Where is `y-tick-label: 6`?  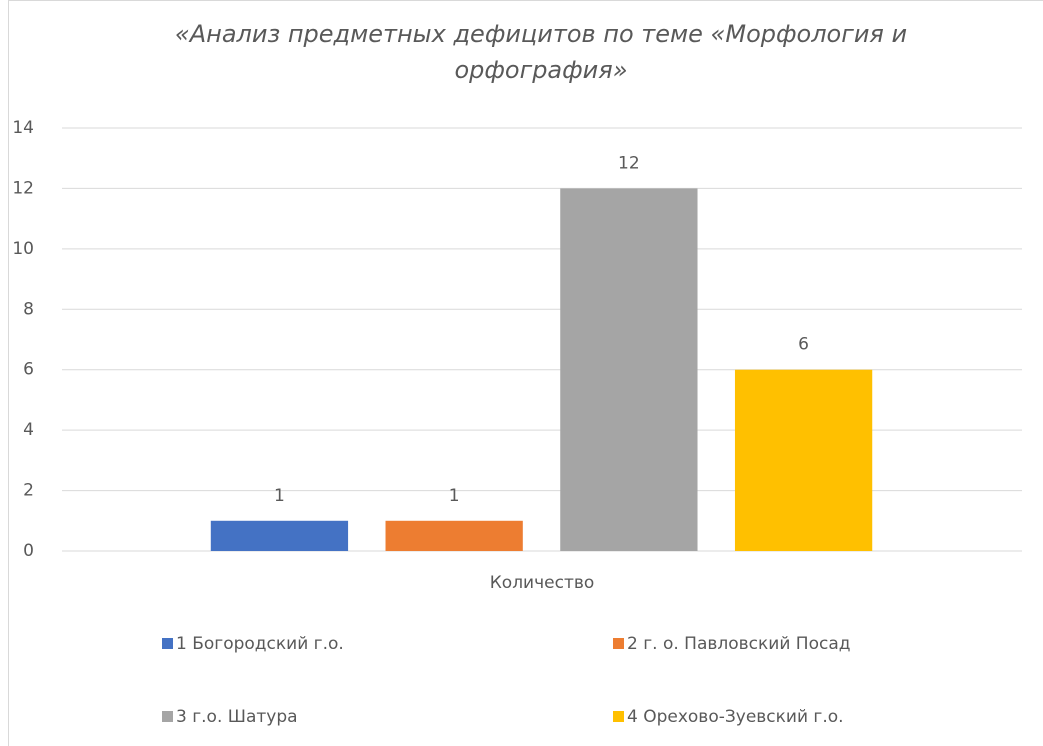
y-tick-label: 6 is located at coordinates (28, 370).